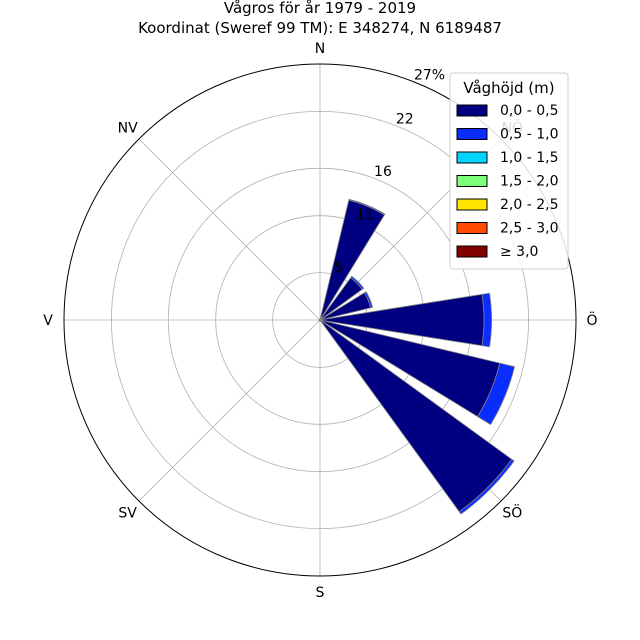 This screenshot has height=640, width=640. Describe the element at coordinates (529, 182) in the screenshot. I see `legend-label: 1,5 - 2,0` at that location.